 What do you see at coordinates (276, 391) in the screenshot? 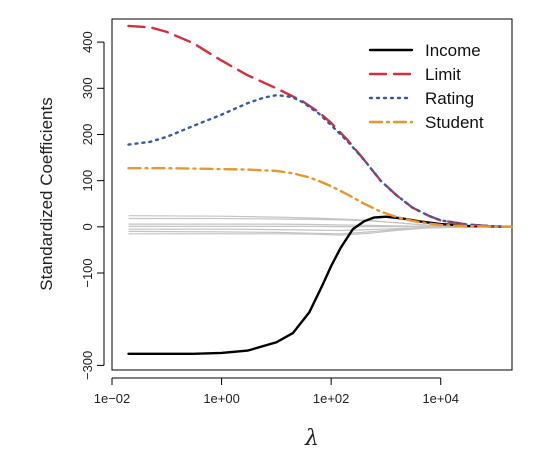
I see `x-axis: 1e−02 1e+00 1e+02 1e+04` at bounding box center [276, 391].